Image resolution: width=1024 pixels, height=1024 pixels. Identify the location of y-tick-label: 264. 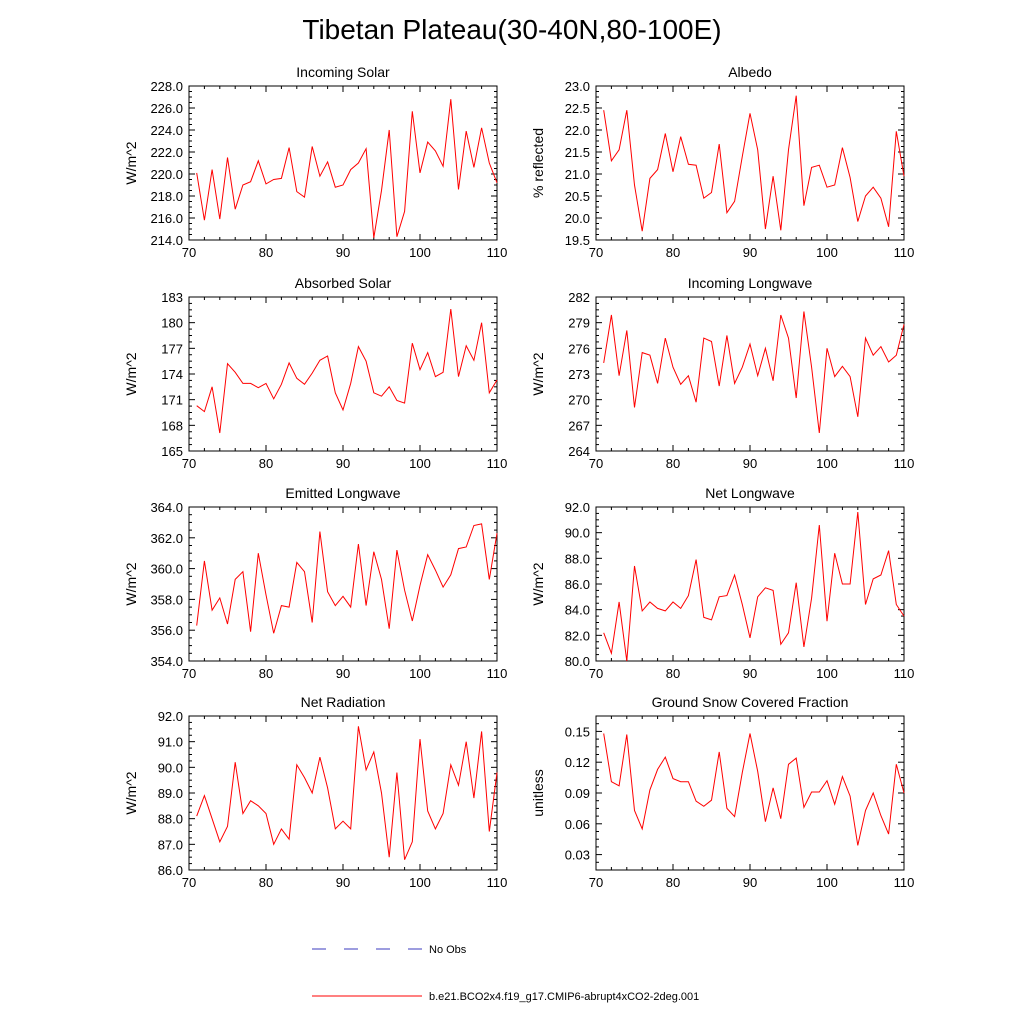
(579, 451).